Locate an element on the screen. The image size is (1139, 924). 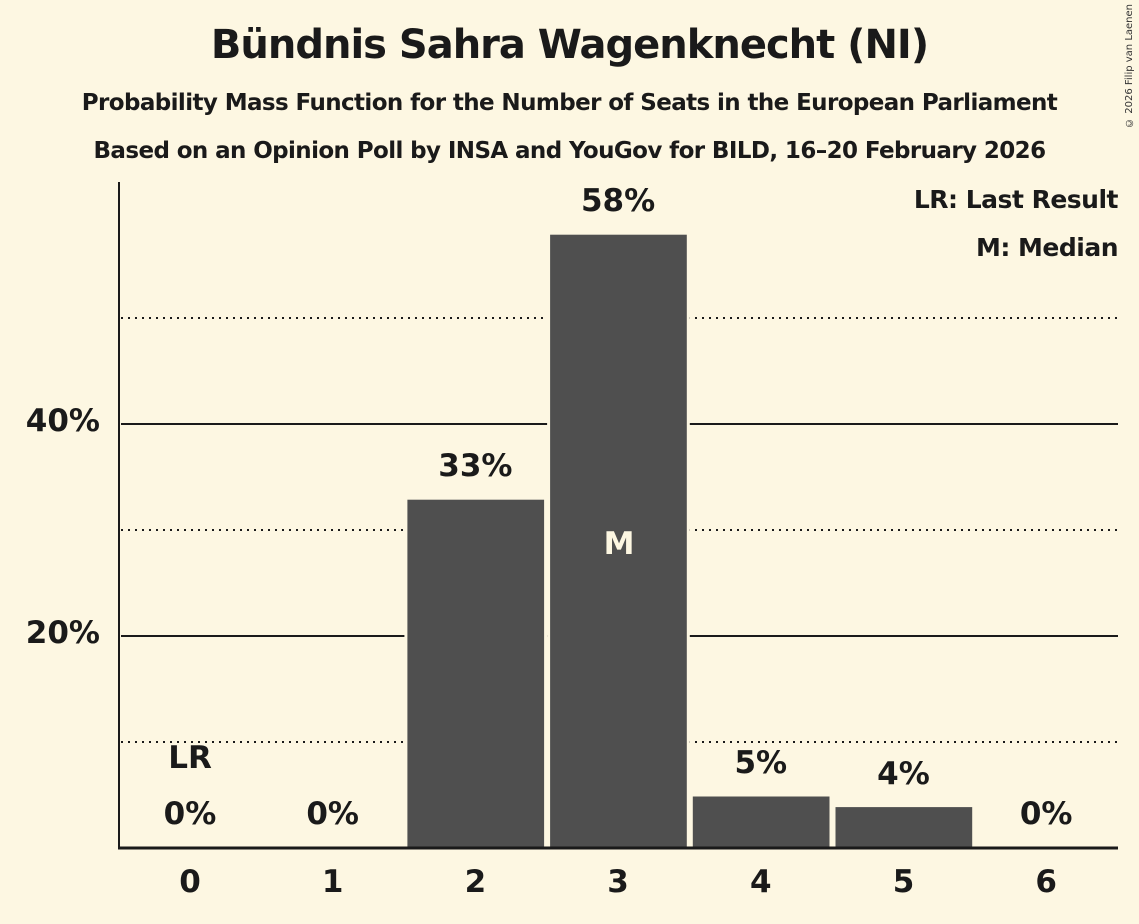
value-label-seat-2: 33% is located at coordinates (475, 466).